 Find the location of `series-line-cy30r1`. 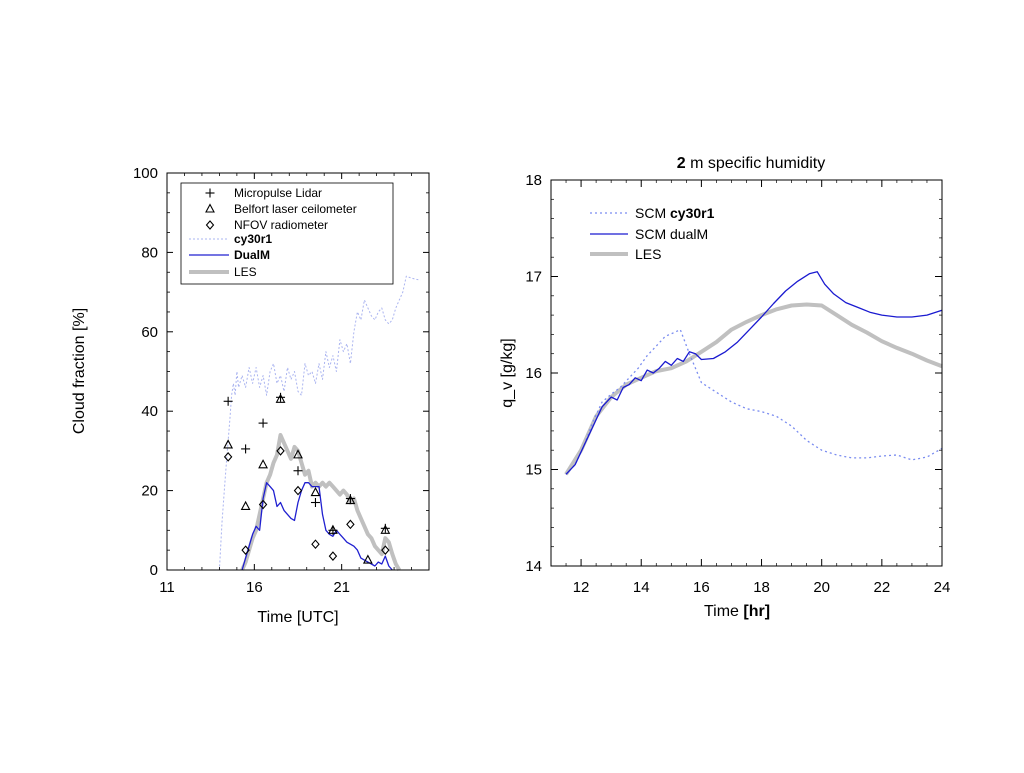

series-line-cy30r1 is located at coordinates (294, 423).